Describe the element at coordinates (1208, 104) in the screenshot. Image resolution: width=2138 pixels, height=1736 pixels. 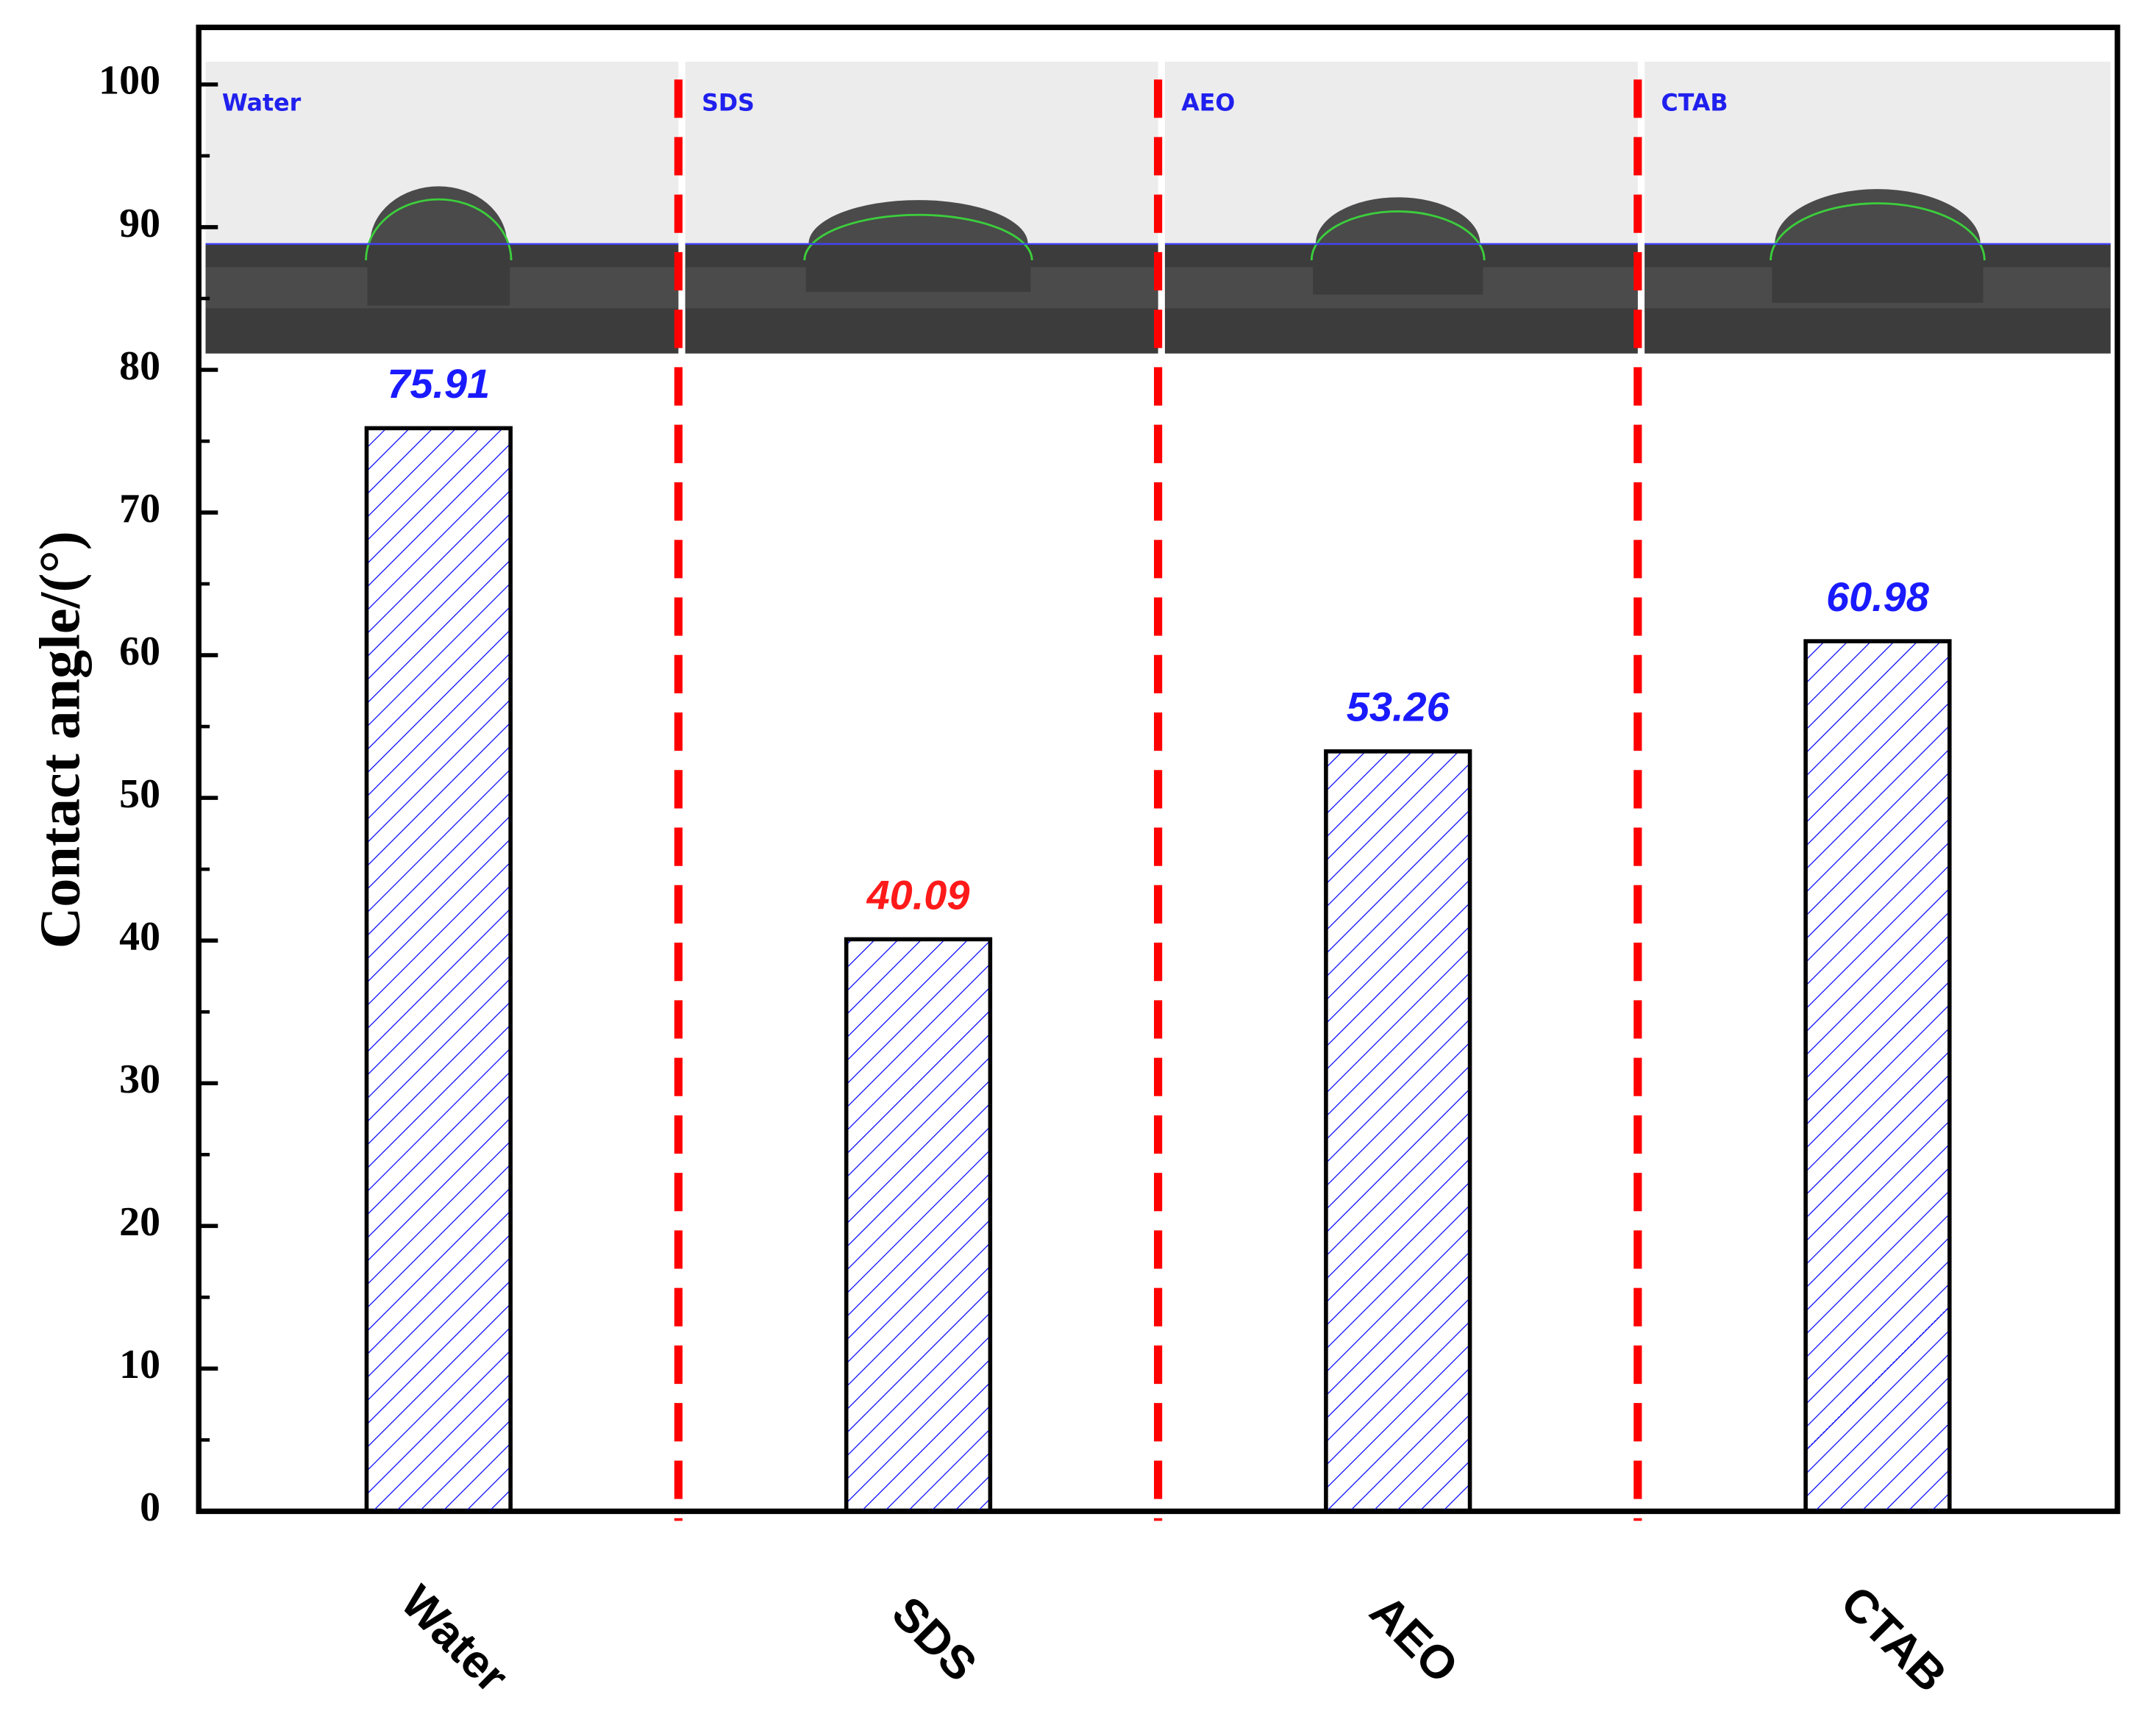
I see `image-label: AEO` at that location.